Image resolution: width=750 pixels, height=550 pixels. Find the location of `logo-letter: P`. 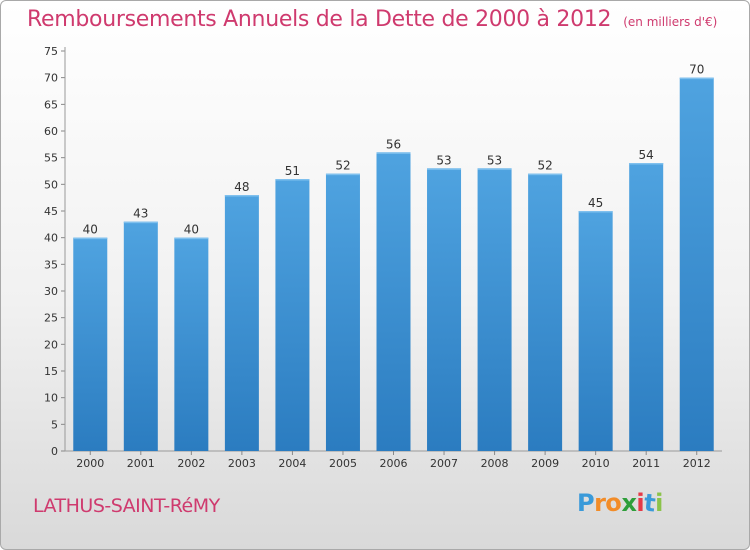

logo-letter: P is located at coordinates (586, 503).